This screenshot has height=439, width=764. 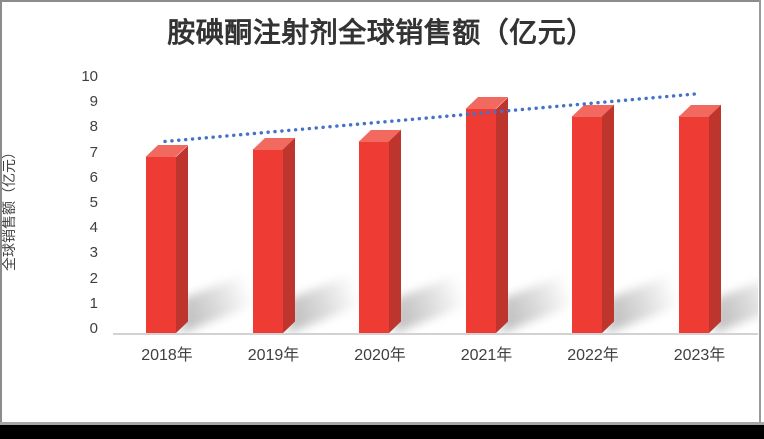 What do you see at coordinates (435, 334) in the screenshot?
I see `x-axis-line` at bounding box center [435, 334].